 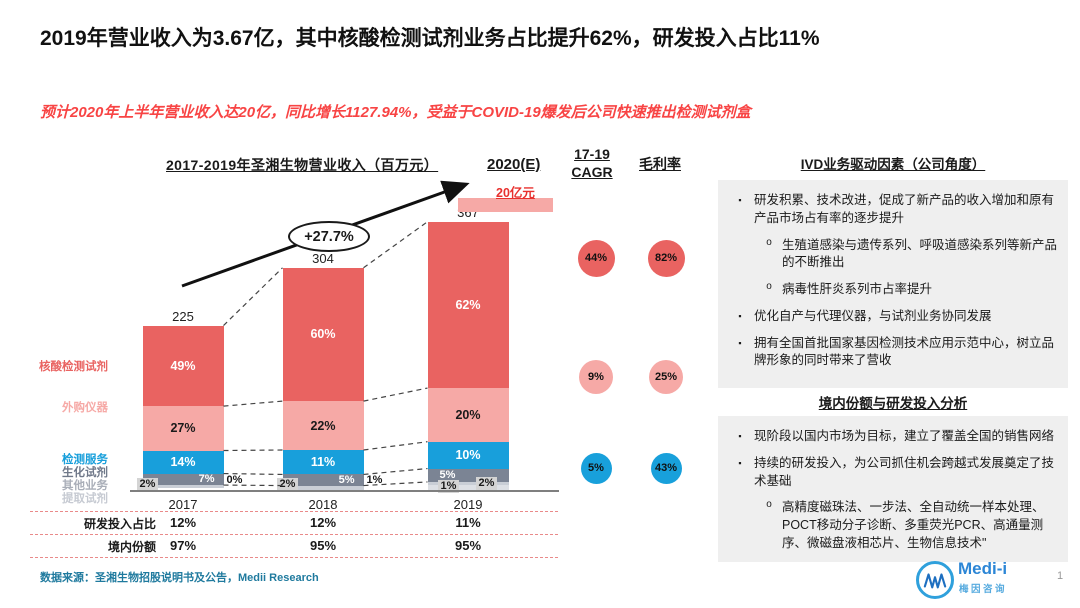 What do you see at coordinates (983, 568) in the screenshot?
I see `logo-text: Medi-i` at bounding box center [983, 568].